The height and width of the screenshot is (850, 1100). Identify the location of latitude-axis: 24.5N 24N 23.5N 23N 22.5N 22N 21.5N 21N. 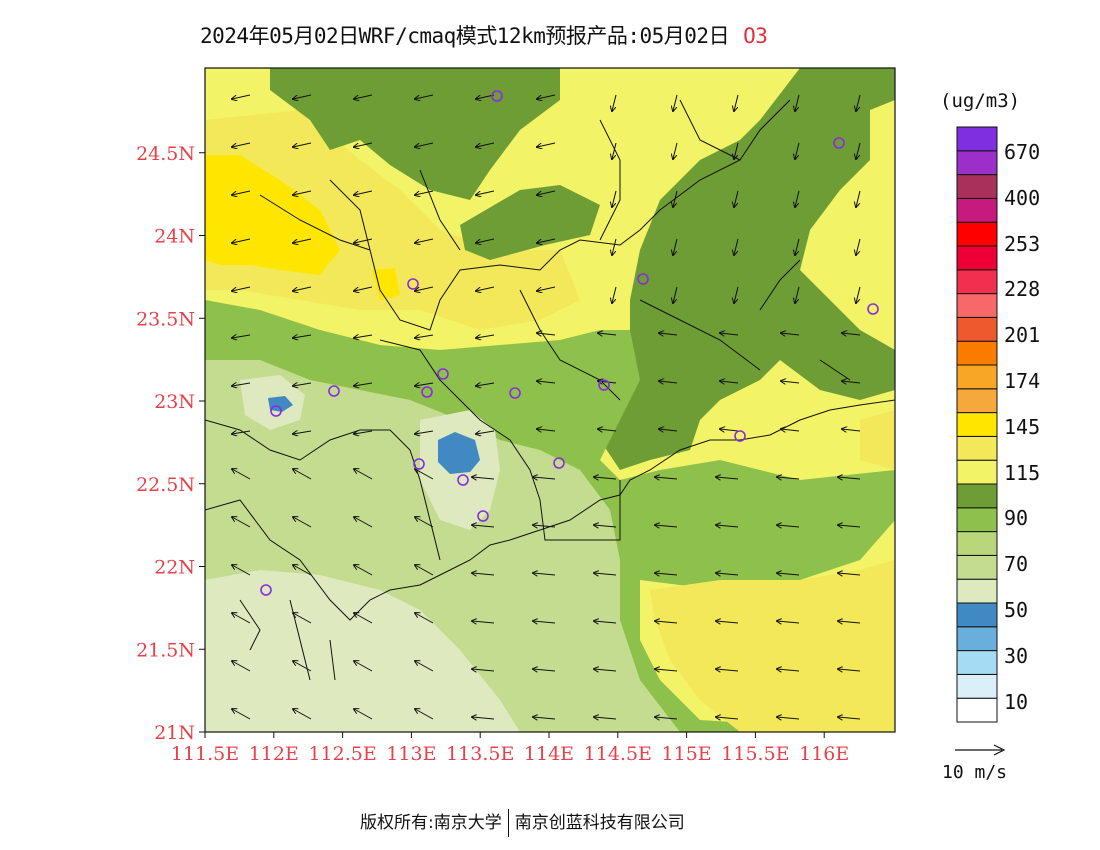
(170, 443).